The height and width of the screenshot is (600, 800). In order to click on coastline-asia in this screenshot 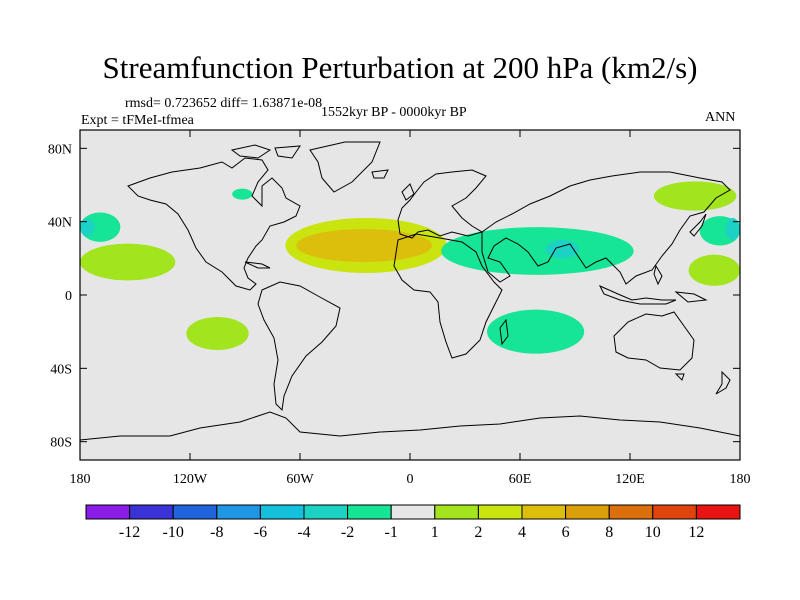, I will do `click(606, 228)`.